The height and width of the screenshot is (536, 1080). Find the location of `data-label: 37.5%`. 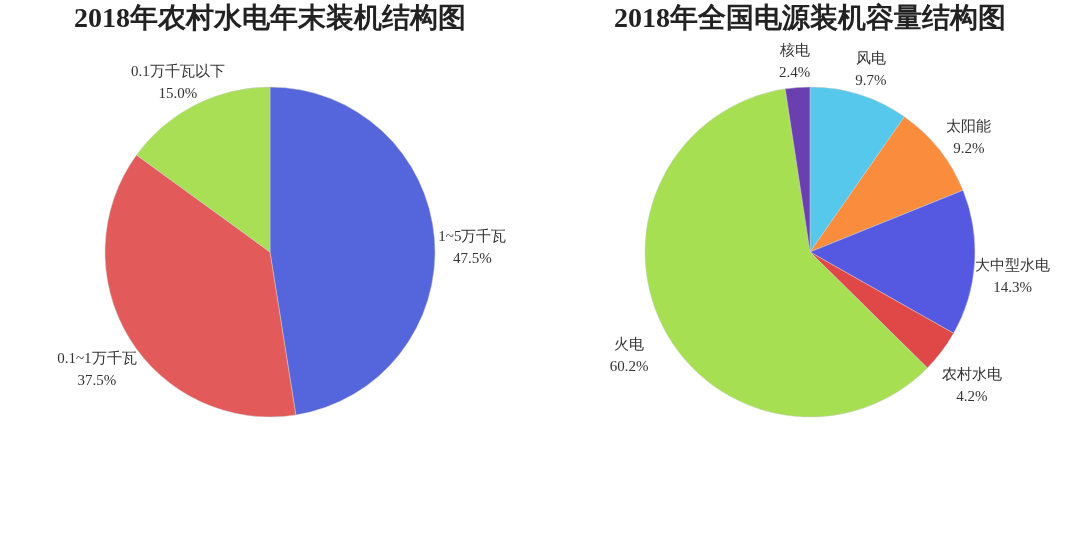

data-label: 37.5% is located at coordinates (97, 380).